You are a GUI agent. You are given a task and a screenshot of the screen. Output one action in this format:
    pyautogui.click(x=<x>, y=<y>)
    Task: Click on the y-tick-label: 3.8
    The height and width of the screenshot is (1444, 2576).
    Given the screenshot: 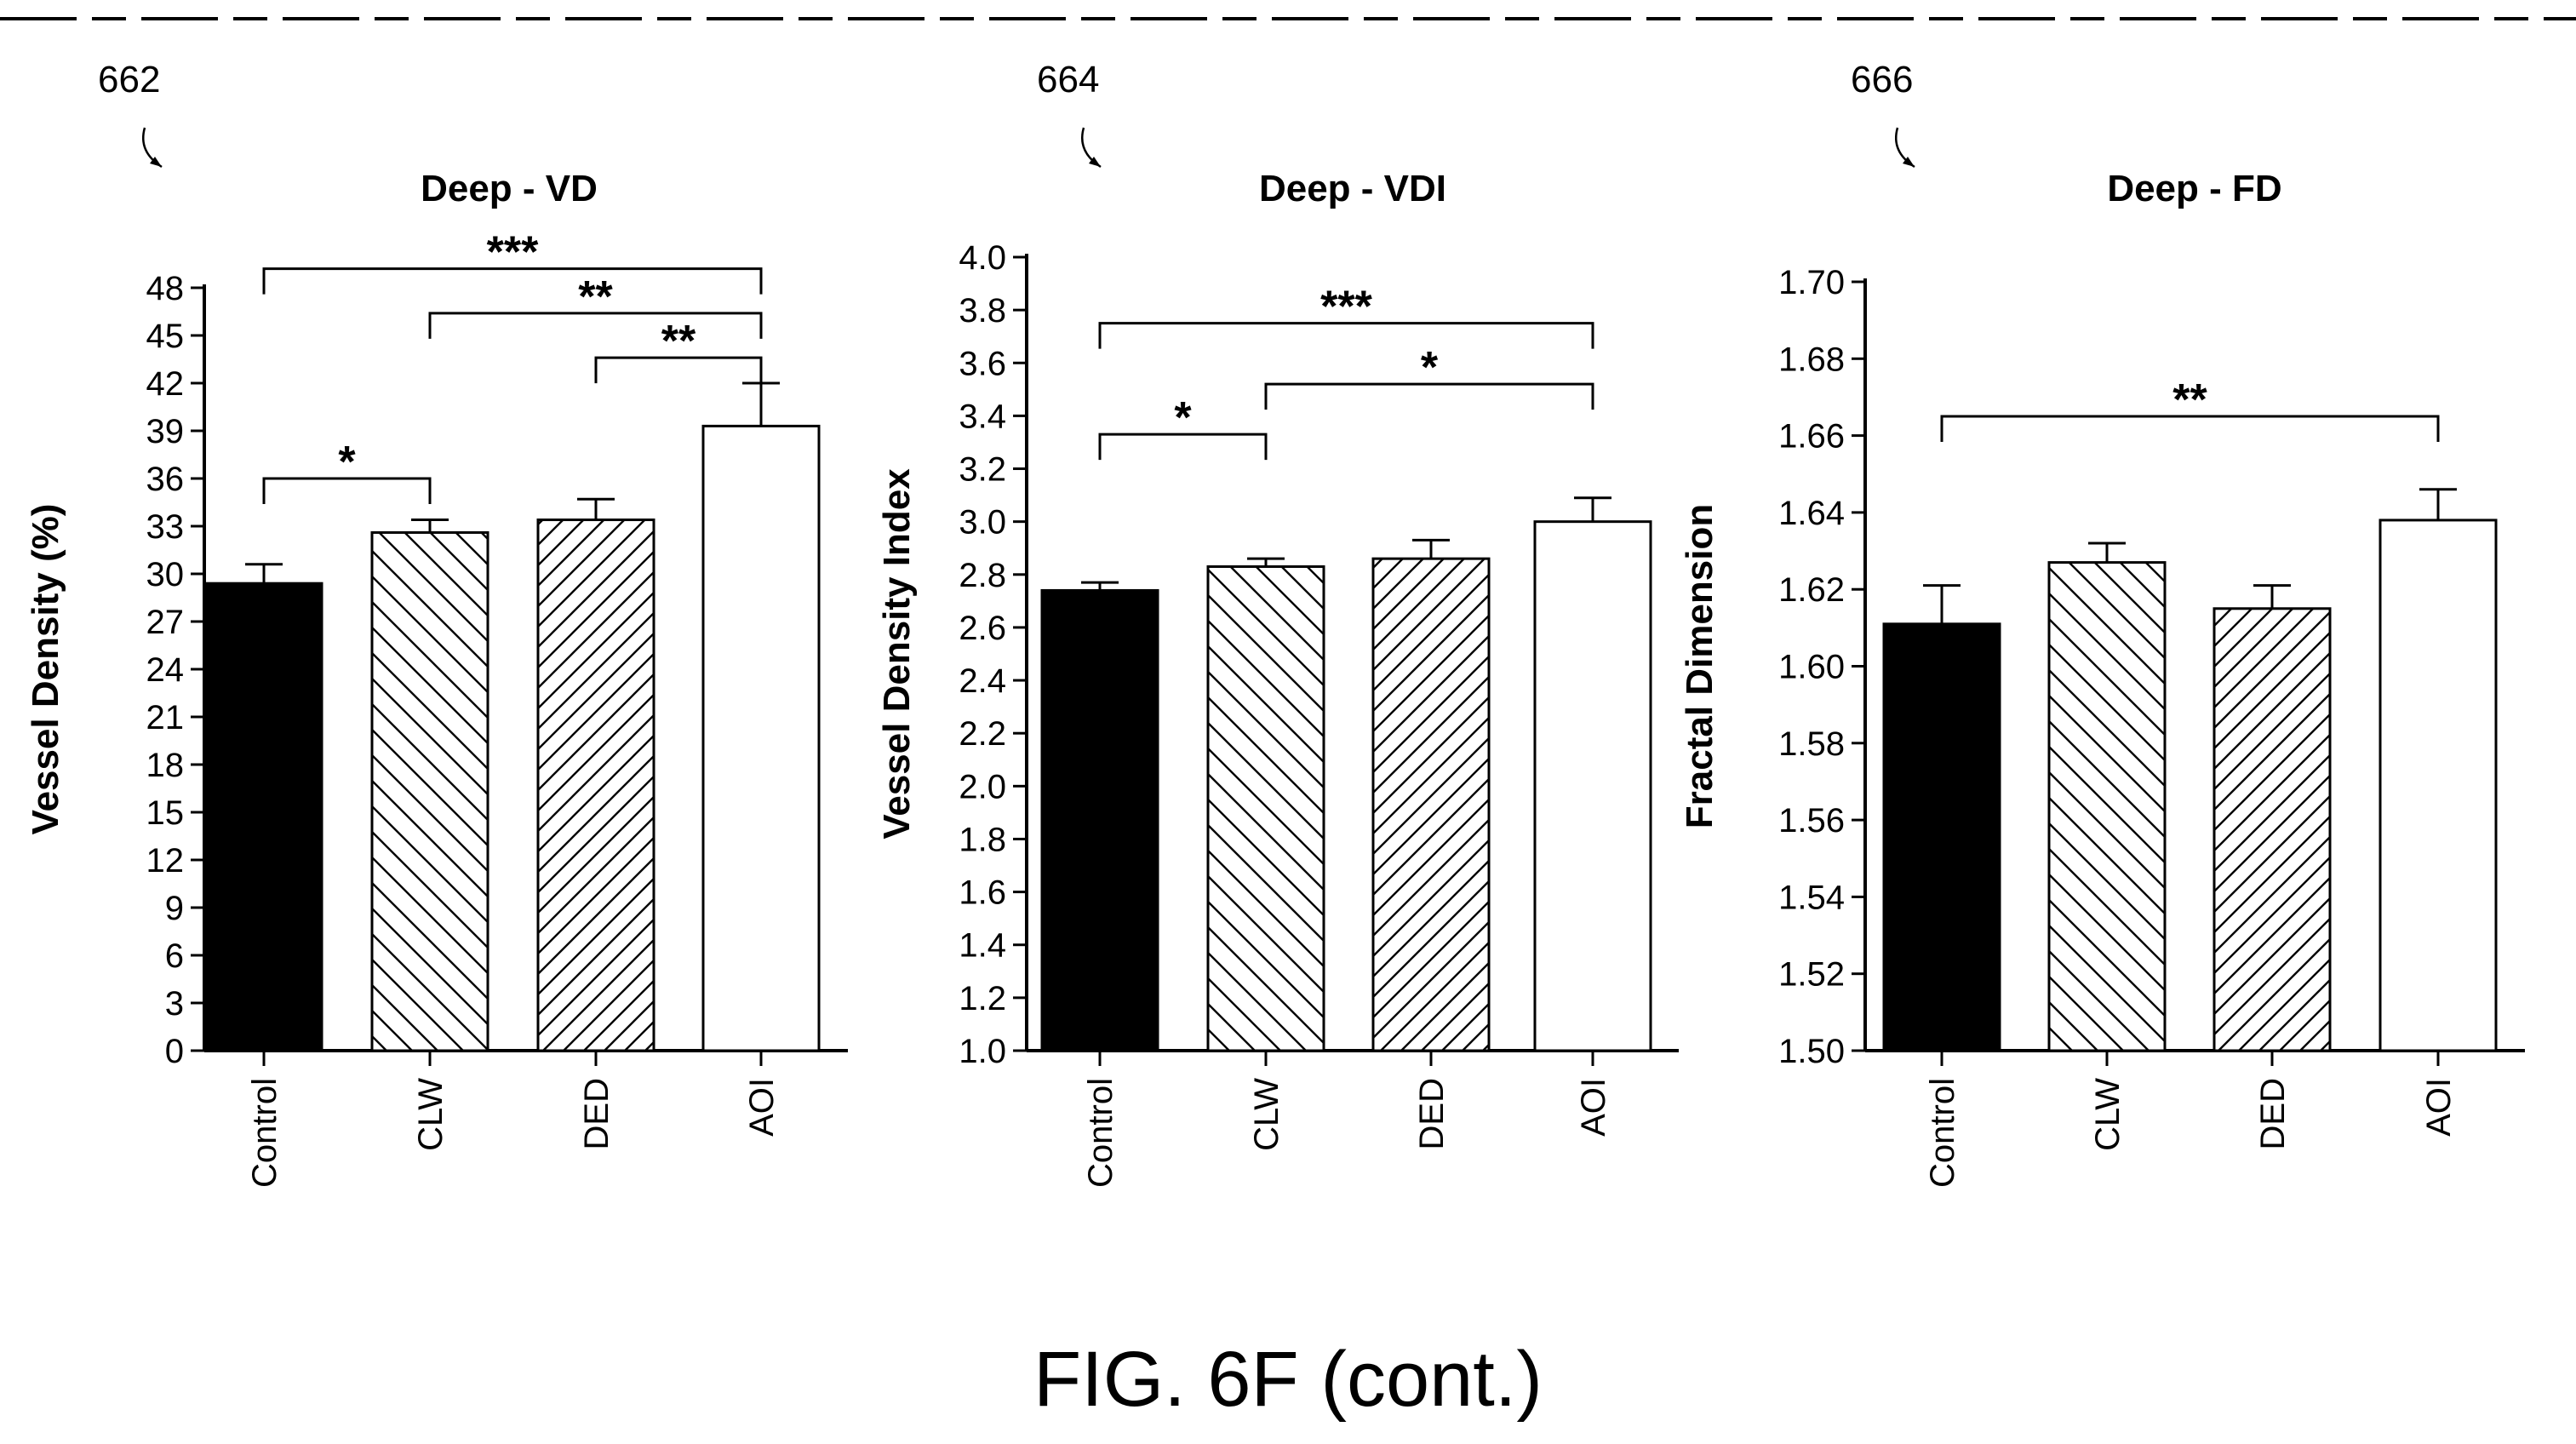 What is the action you would take?
    pyautogui.click(x=982, y=310)
    